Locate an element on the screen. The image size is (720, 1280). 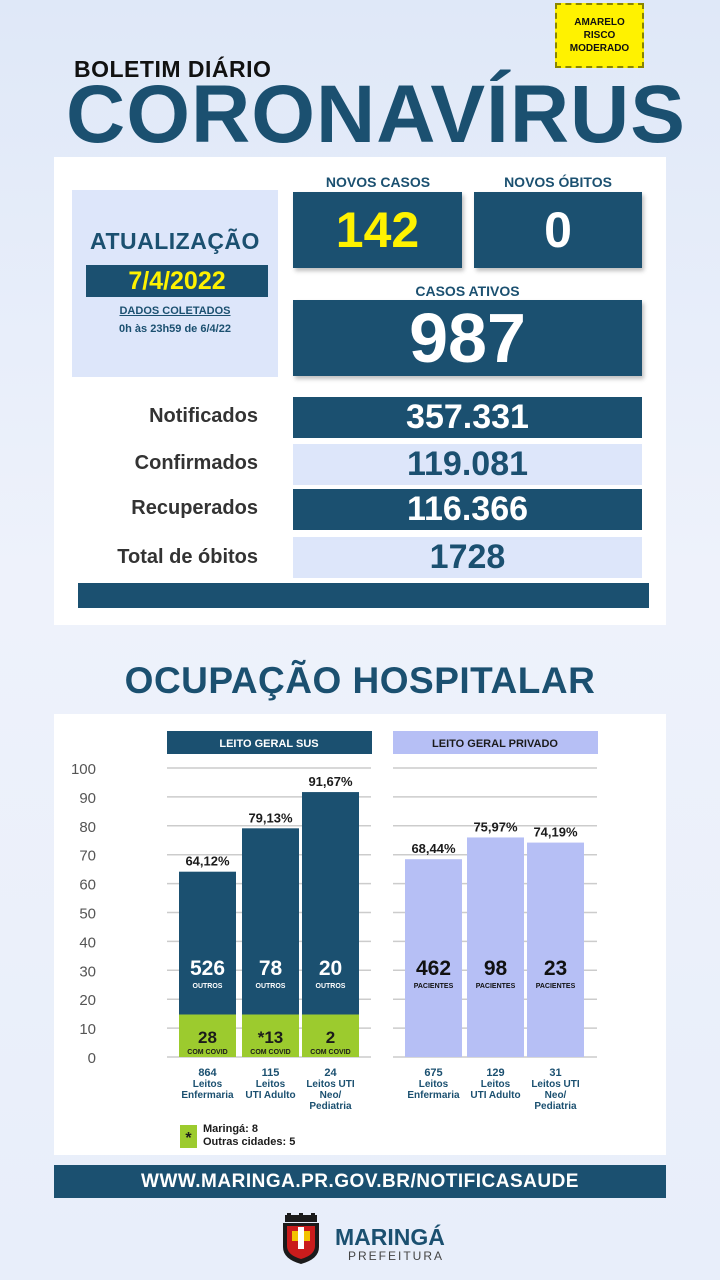
patients-count-label: 462 is located at coordinates (433, 968).